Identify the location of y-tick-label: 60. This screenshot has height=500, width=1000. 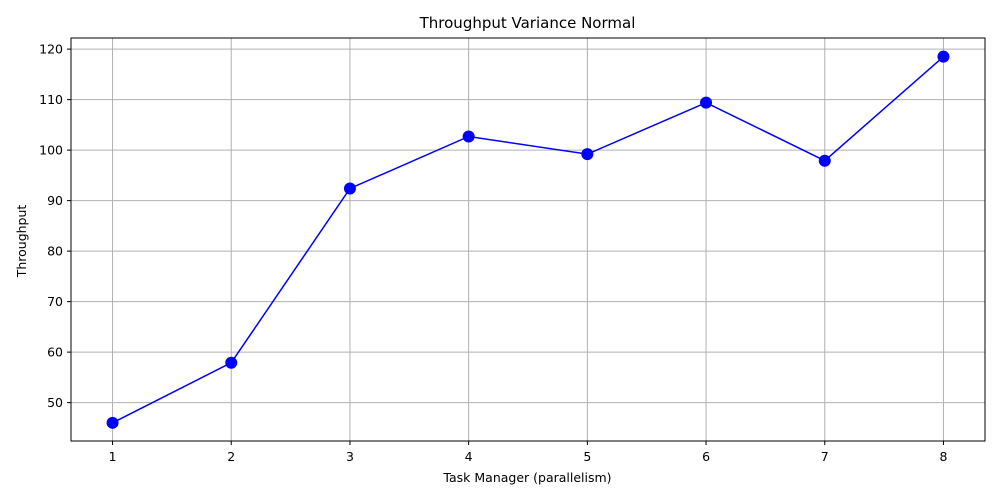
(55, 352).